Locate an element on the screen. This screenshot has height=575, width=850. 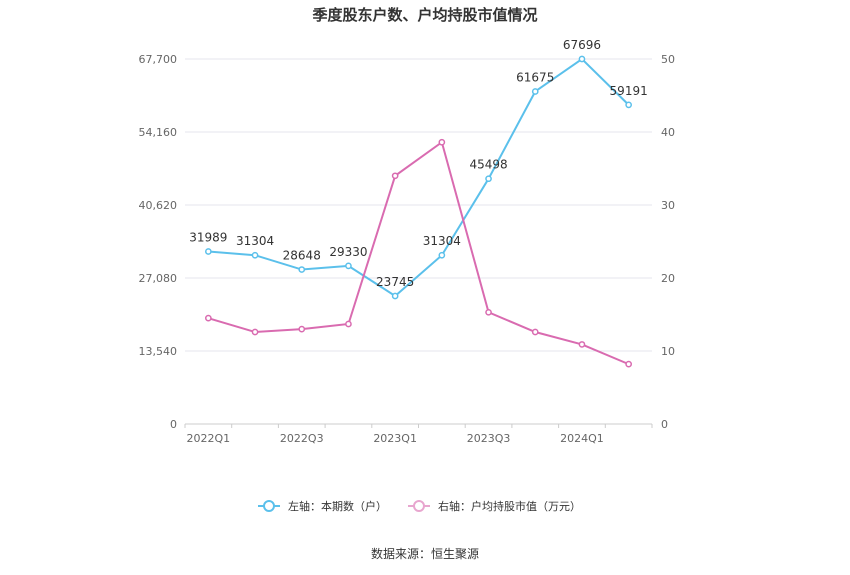
data-label: 67696 is located at coordinates (582, 45).